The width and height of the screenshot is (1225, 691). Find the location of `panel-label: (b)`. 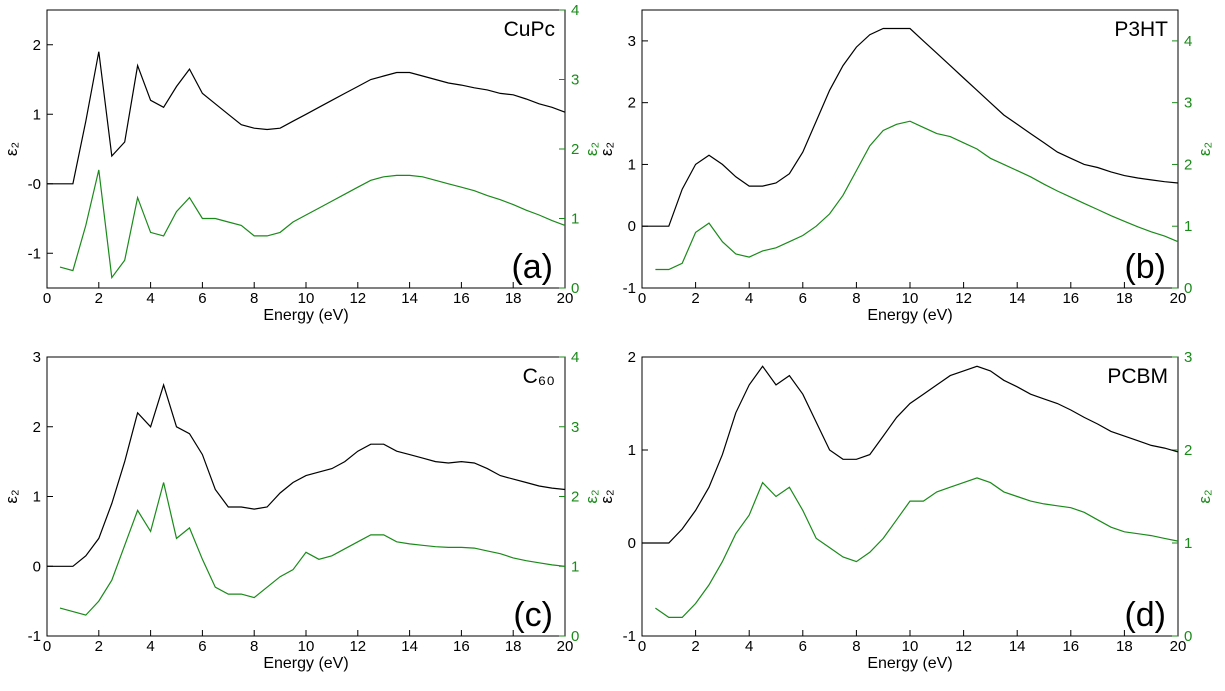

panel-label: (b) is located at coordinates (1145, 267).